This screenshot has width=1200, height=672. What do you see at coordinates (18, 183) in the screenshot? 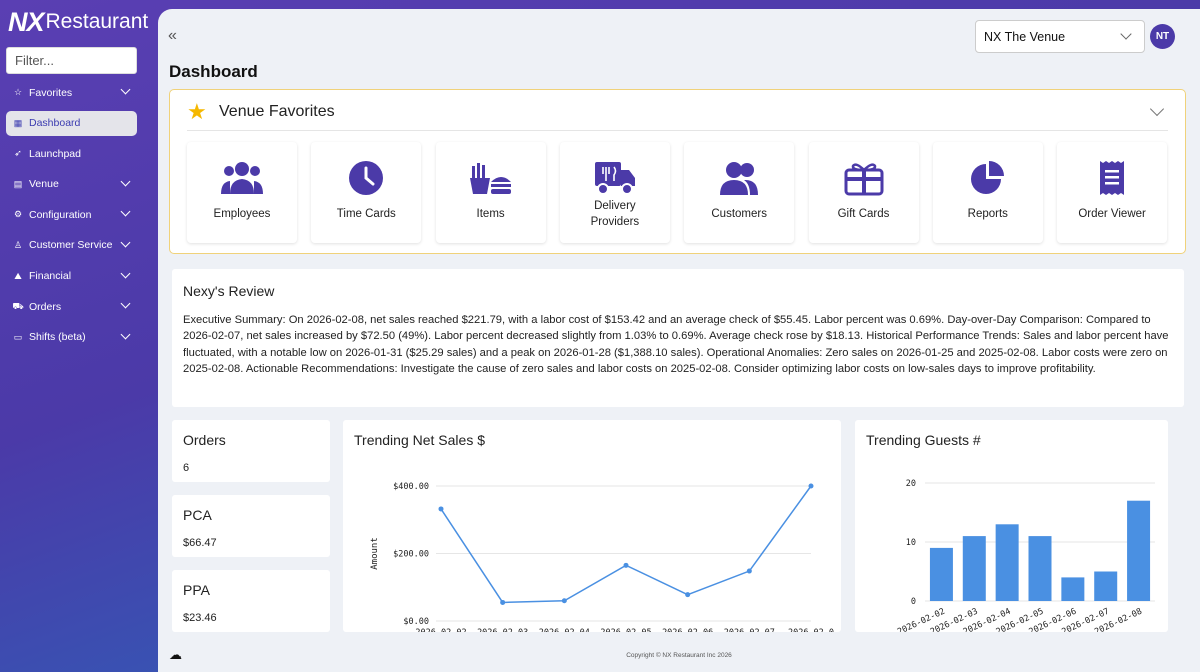
I see `venue-icon: ▤` at bounding box center [18, 183].